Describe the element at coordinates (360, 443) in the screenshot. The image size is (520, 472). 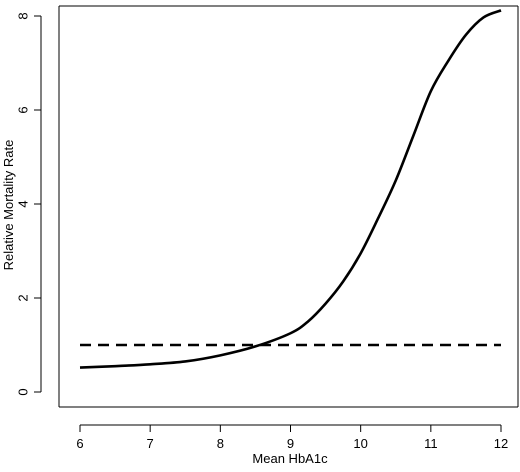
I see `x-tick-label: 10` at that location.